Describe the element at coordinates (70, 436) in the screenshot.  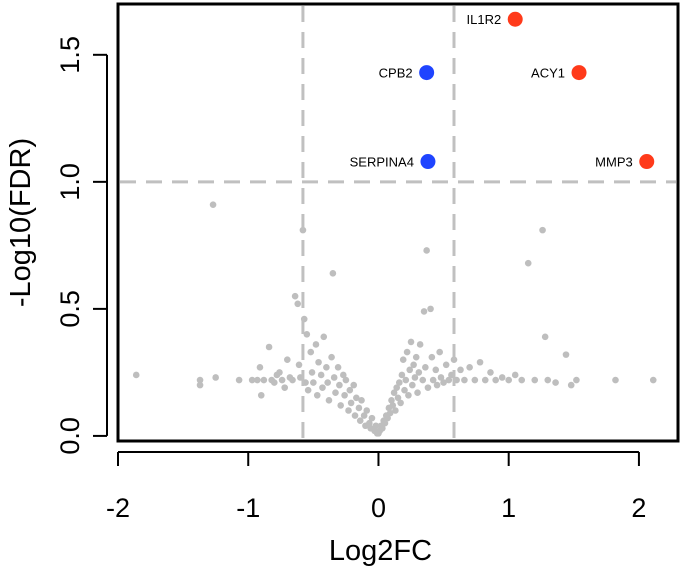
I see `y-tick-label: 0.0` at that location.